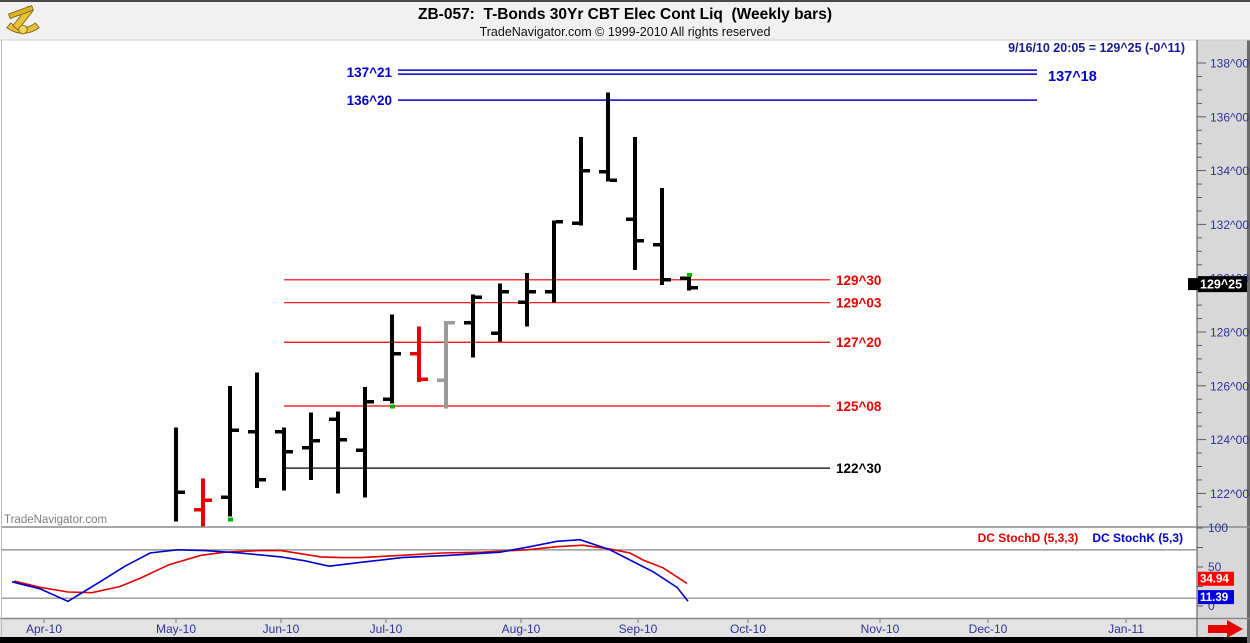  I want to click on level-label-127^20: 127^20, so click(858, 342).